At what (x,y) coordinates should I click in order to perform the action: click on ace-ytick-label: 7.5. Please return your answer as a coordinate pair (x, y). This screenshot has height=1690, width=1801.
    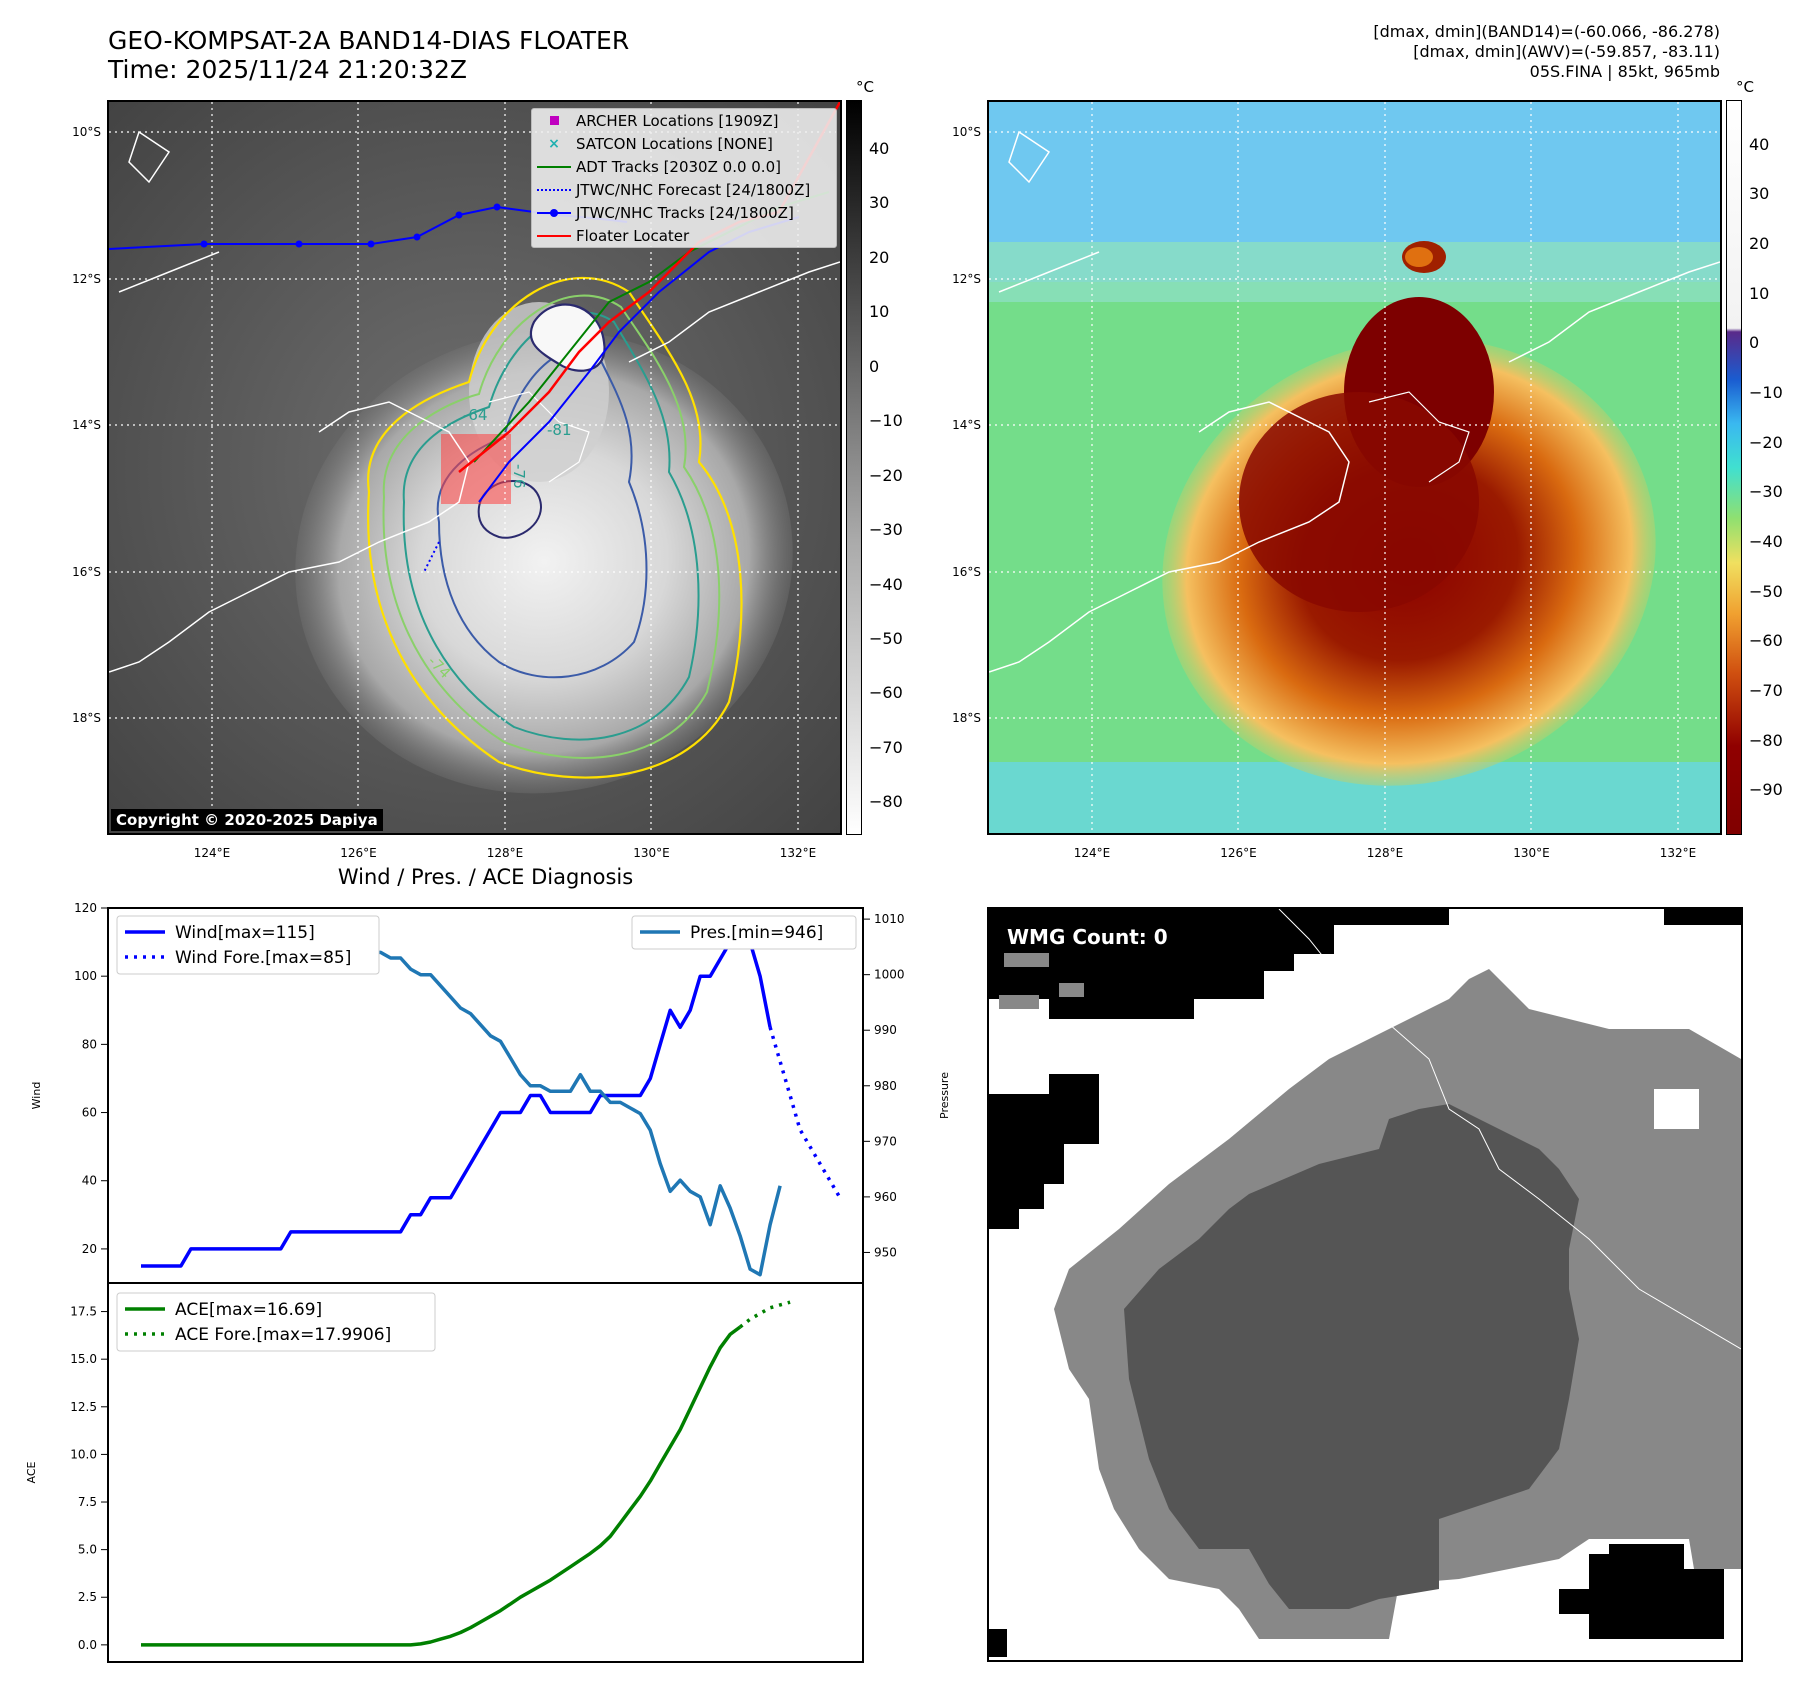
    Looking at the image, I should click on (87, 1502).